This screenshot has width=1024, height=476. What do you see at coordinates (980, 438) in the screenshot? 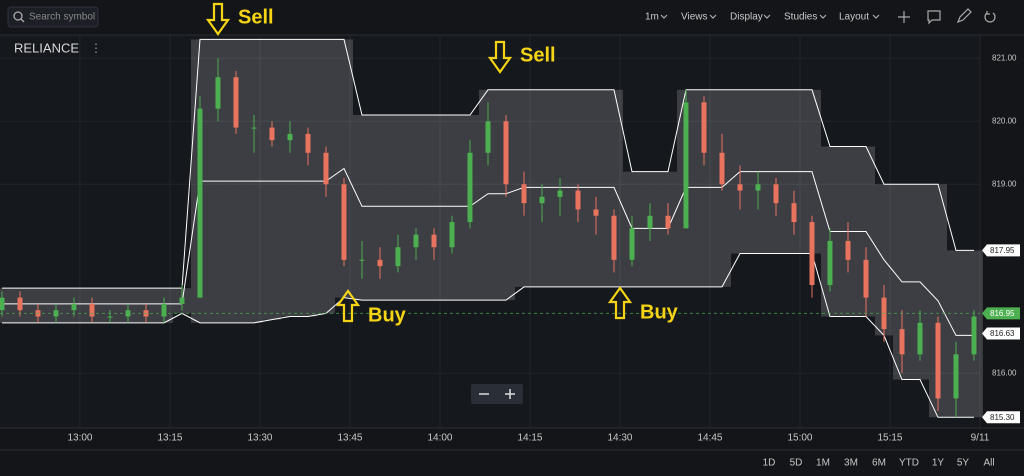
I see `x-tick-label: 9/11` at bounding box center [980, 438].